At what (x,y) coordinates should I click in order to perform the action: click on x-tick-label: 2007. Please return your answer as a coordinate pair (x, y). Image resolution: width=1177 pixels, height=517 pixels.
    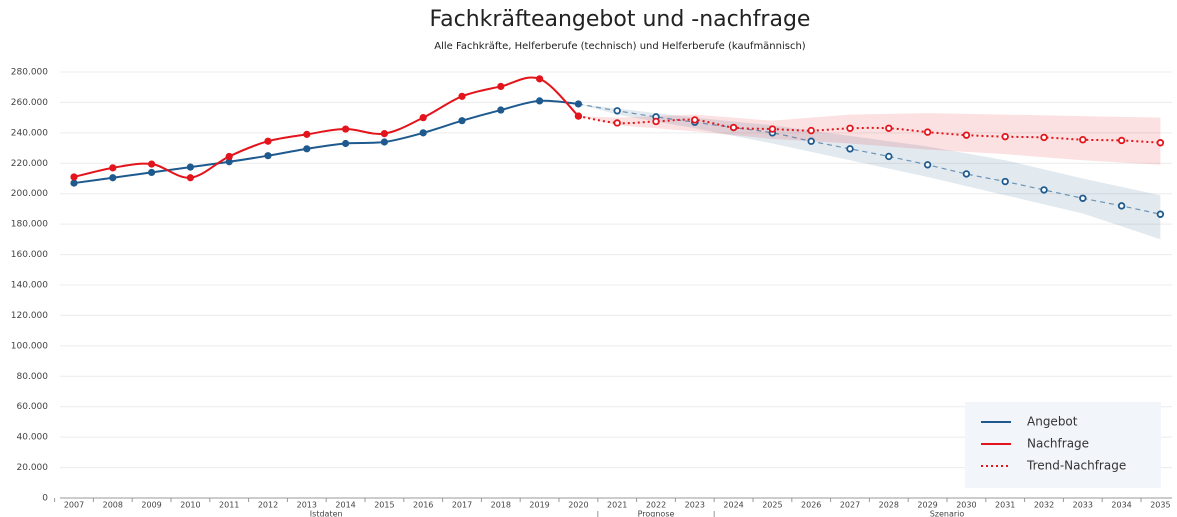
    Looking at the image, I should click on (74, 505).